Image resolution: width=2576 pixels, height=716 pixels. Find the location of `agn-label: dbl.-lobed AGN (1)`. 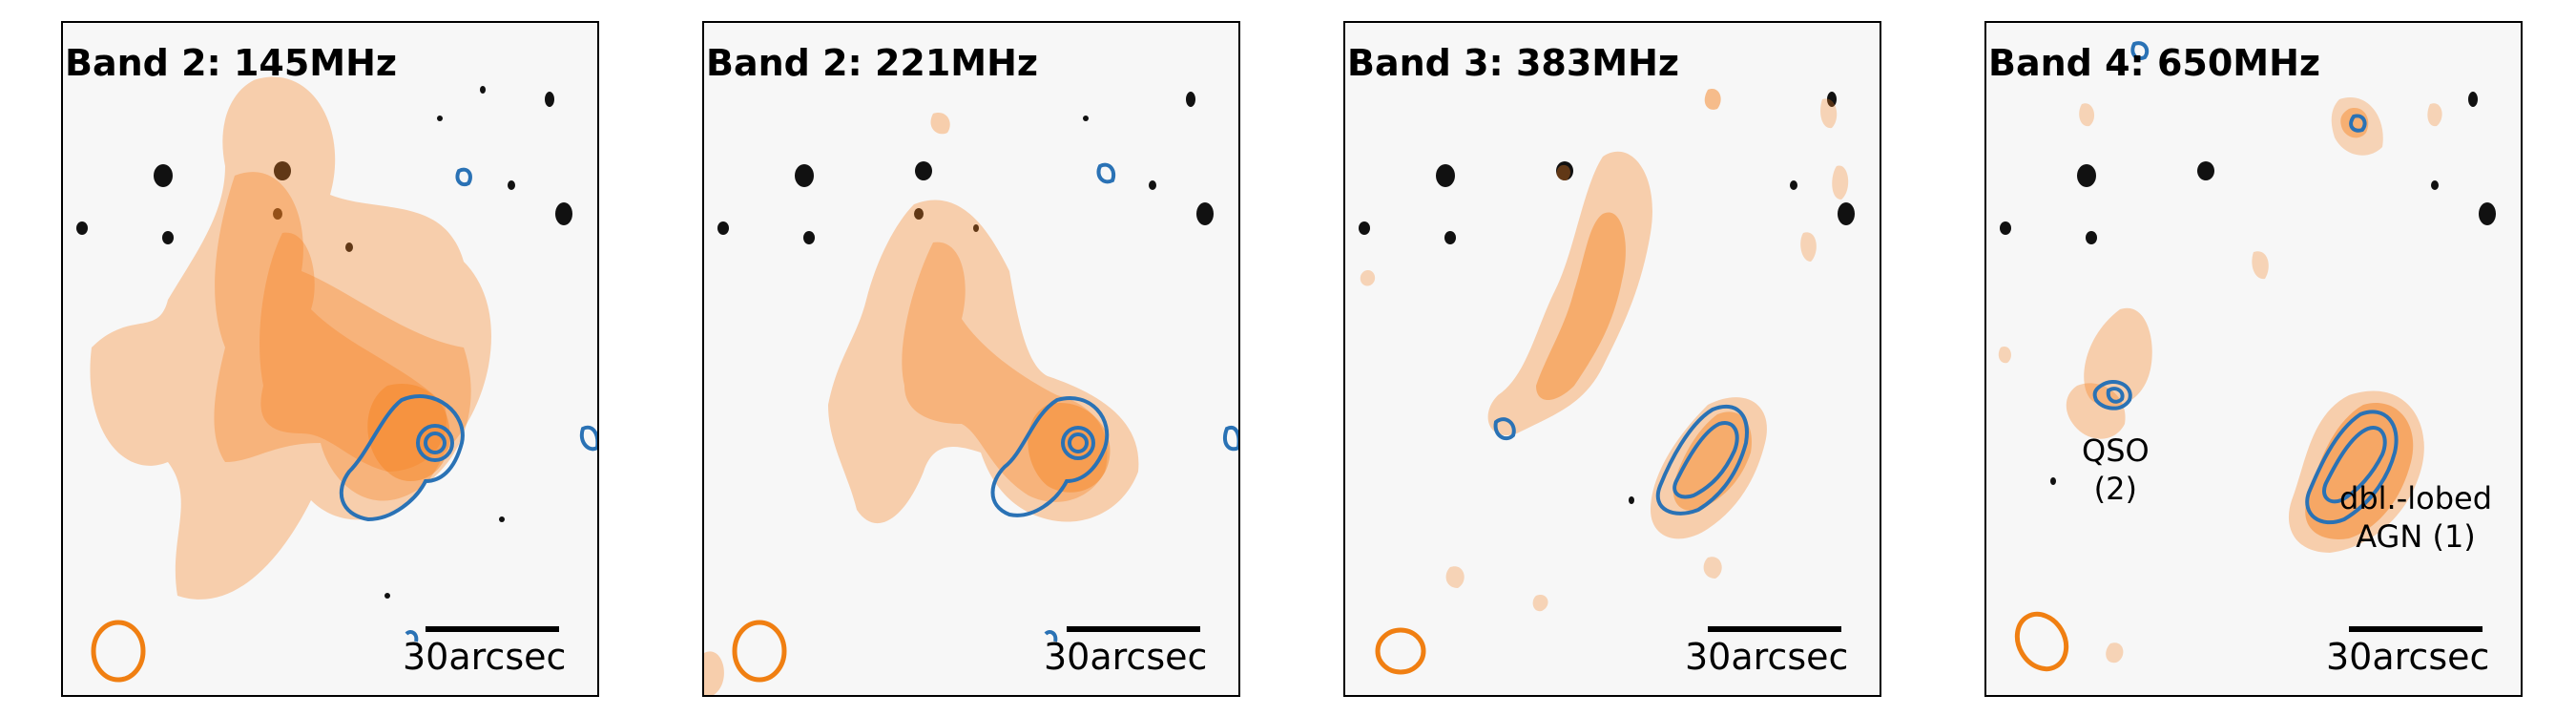

agn-label: dbl.-lobed AGN (1) is located at coordinates (2415, 517).